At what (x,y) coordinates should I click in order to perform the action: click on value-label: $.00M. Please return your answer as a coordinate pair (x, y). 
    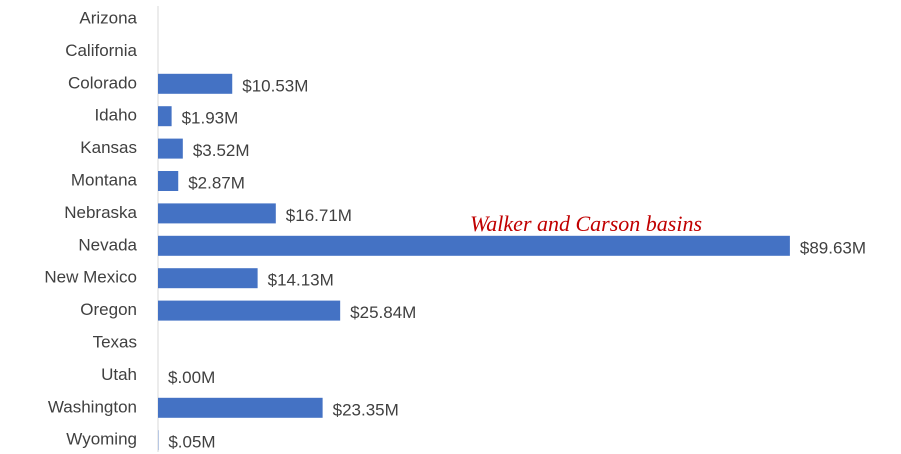
    Looking at the image, I should click on (191, 377).